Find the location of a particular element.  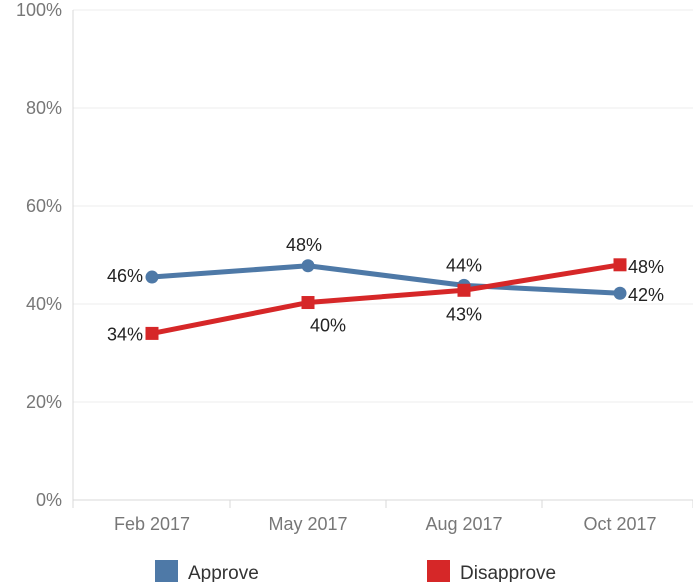

series-line-approve is located at coordinates (386, 279).